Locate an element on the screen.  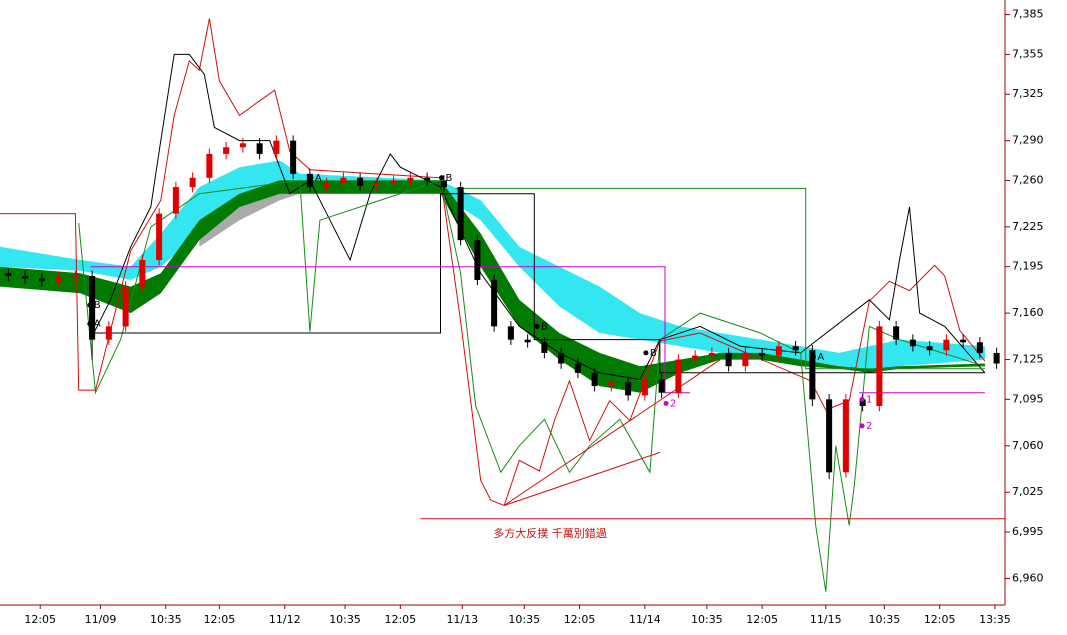
y-tick-label: 7,160 is located at coordinates (1028, 312).